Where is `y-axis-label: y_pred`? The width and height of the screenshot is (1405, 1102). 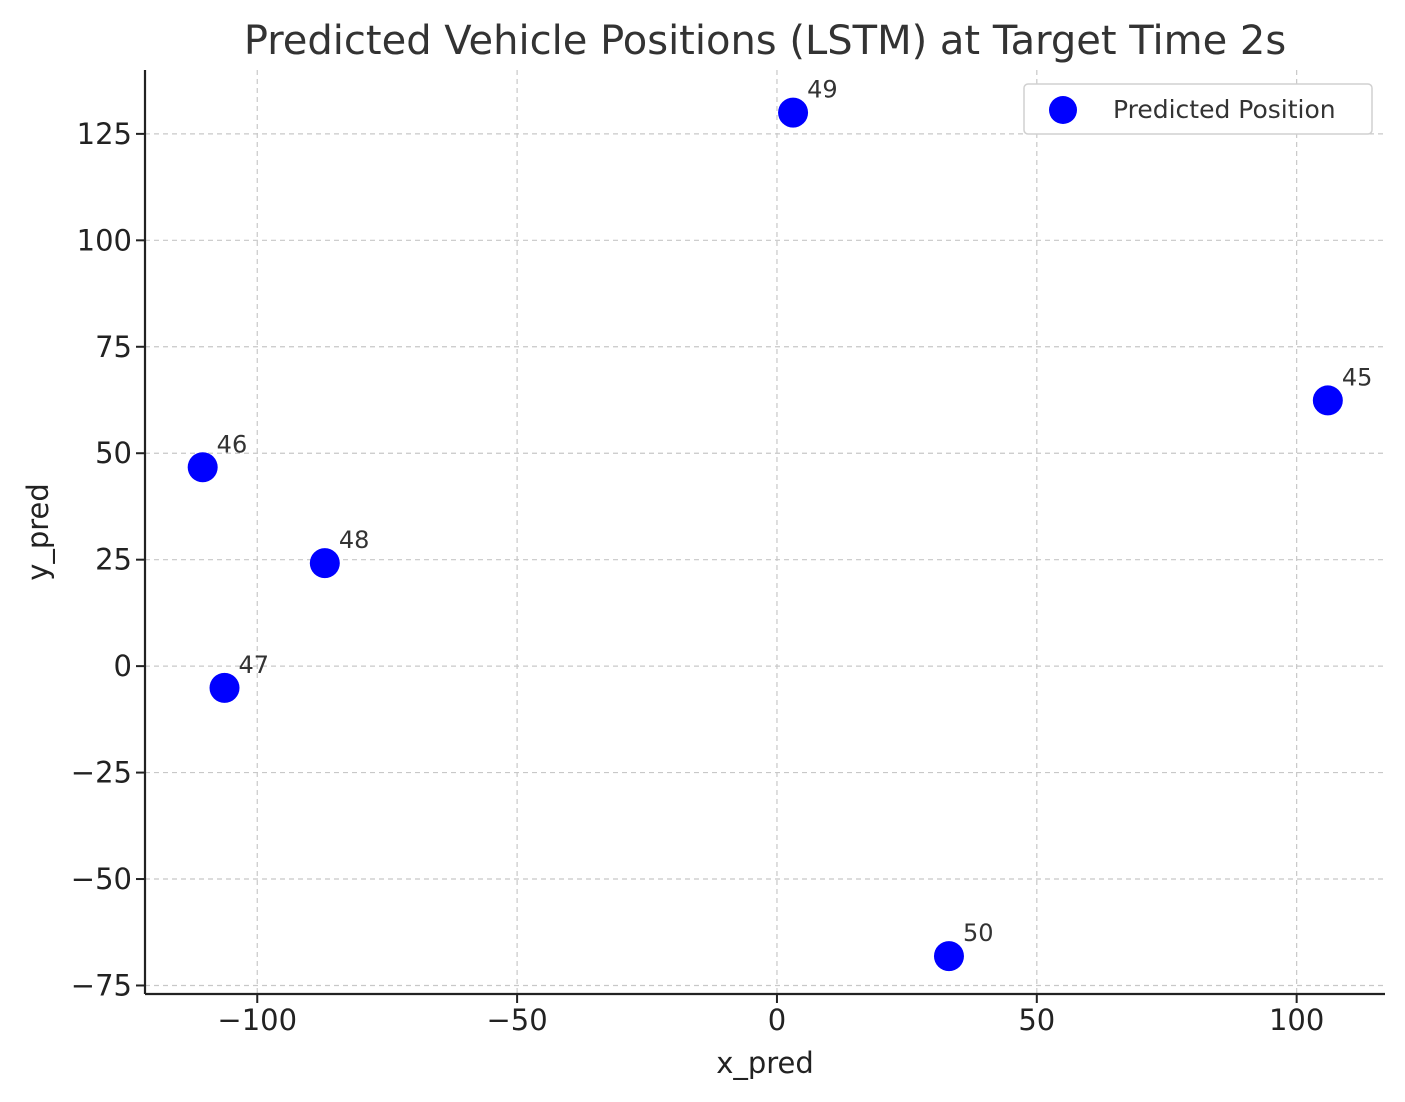 y-axis-label: y_pred is located at coordinates (38, 532).